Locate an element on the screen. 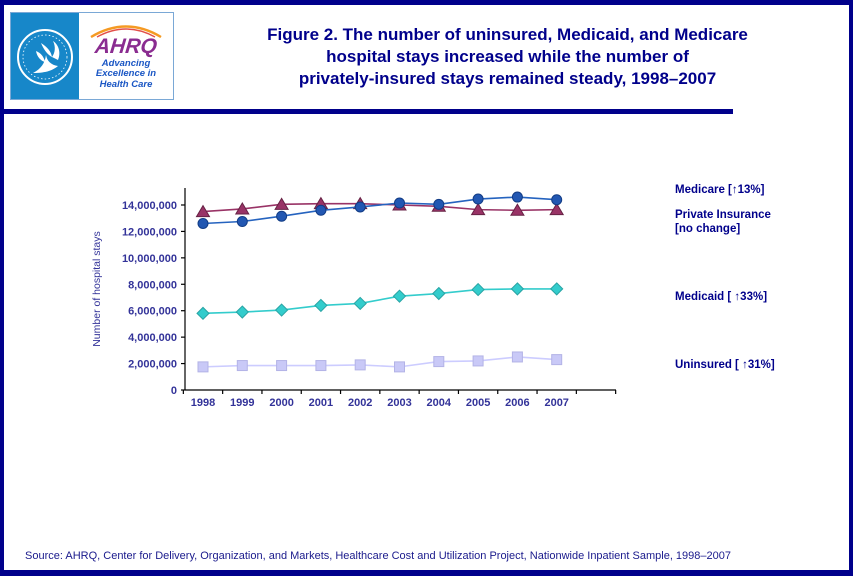  series-line-medicare is located at coordinates (379, 210).